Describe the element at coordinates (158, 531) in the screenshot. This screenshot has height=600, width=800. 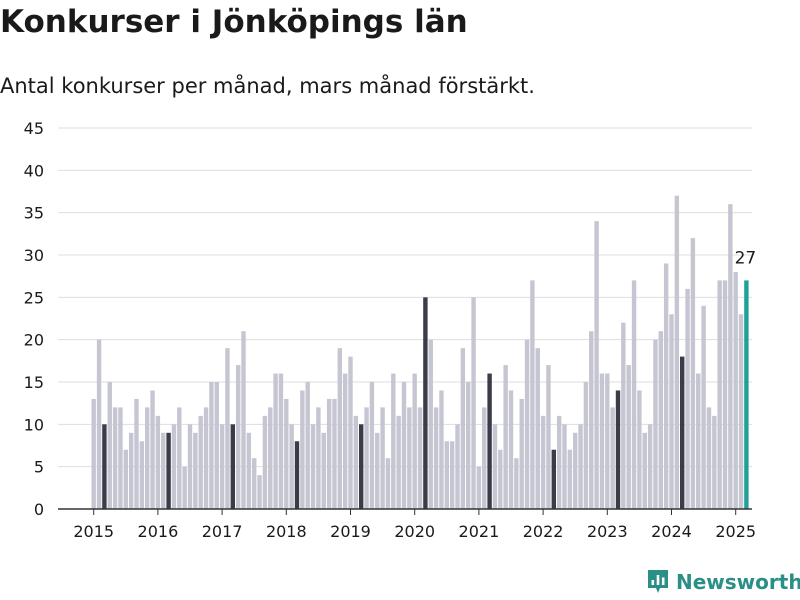
I see `x-tick-label: 2016` at that location.